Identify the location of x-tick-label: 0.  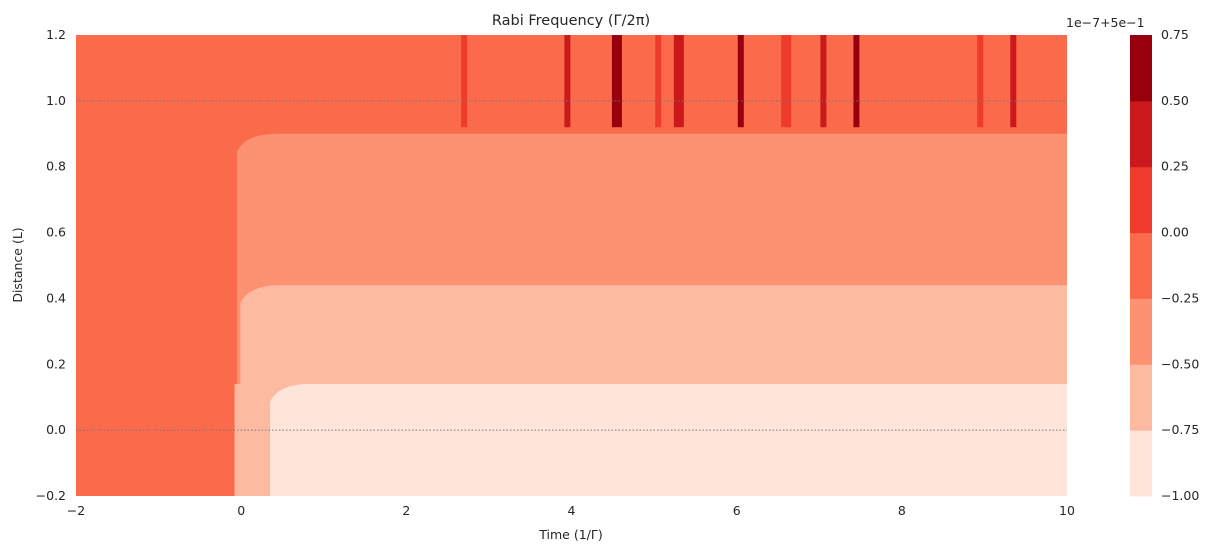
(241, 510).